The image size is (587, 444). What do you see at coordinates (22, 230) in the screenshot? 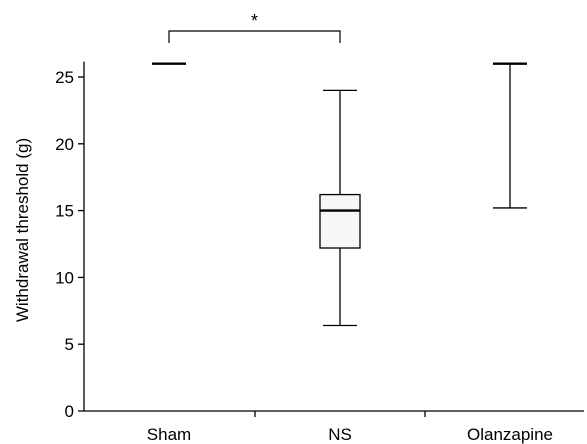
I see `y-axis-title: Withdrawal threshold (g)` at bounding box center [22, 230].